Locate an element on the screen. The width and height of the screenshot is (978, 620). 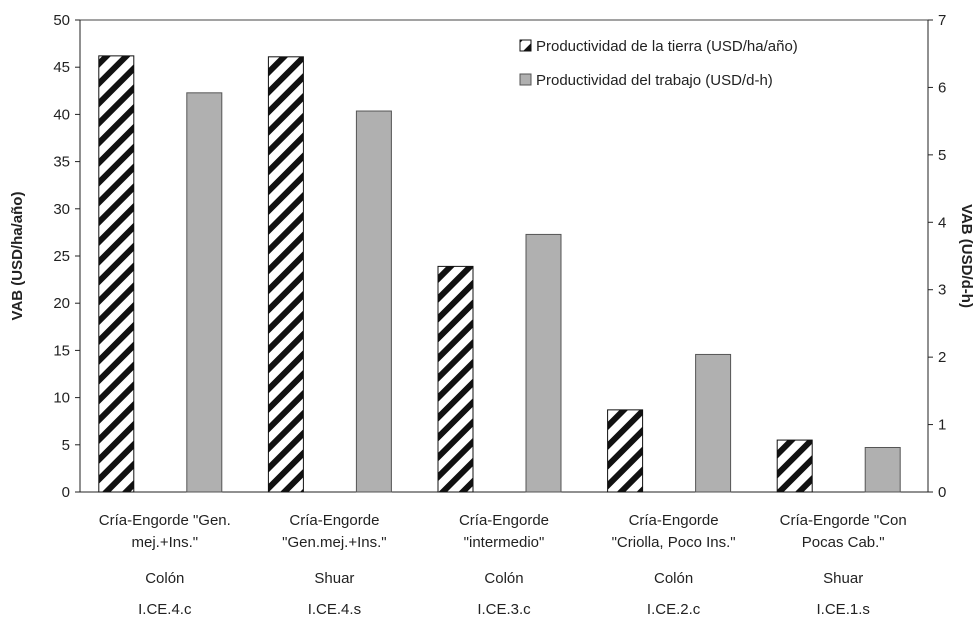
x-category-label: Cría-Engorde "Con is located at coordinates (843, 520).